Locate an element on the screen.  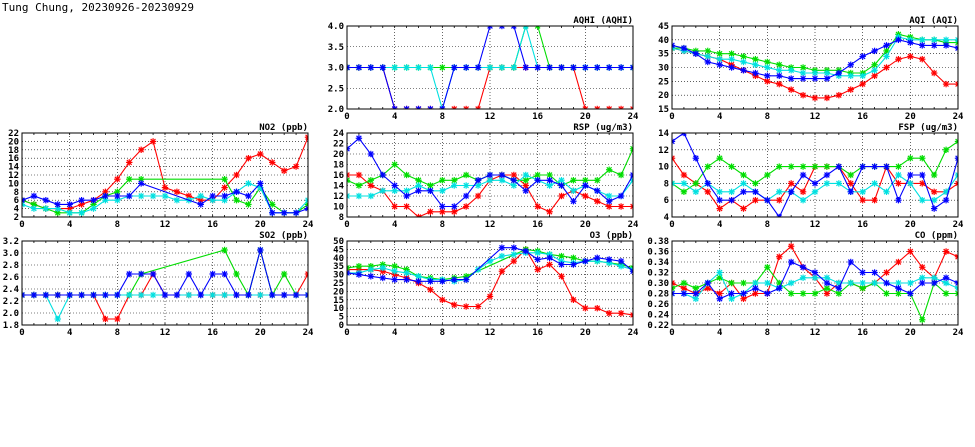
x-tick-label: 20 is located at coordinates (585, 117).